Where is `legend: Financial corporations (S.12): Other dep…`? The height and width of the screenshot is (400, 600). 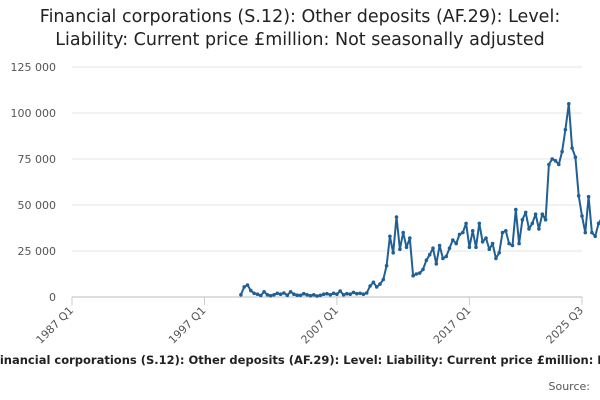
legend: Financial corporations (S.12): Other dep… is located at coordinates (300, 361).